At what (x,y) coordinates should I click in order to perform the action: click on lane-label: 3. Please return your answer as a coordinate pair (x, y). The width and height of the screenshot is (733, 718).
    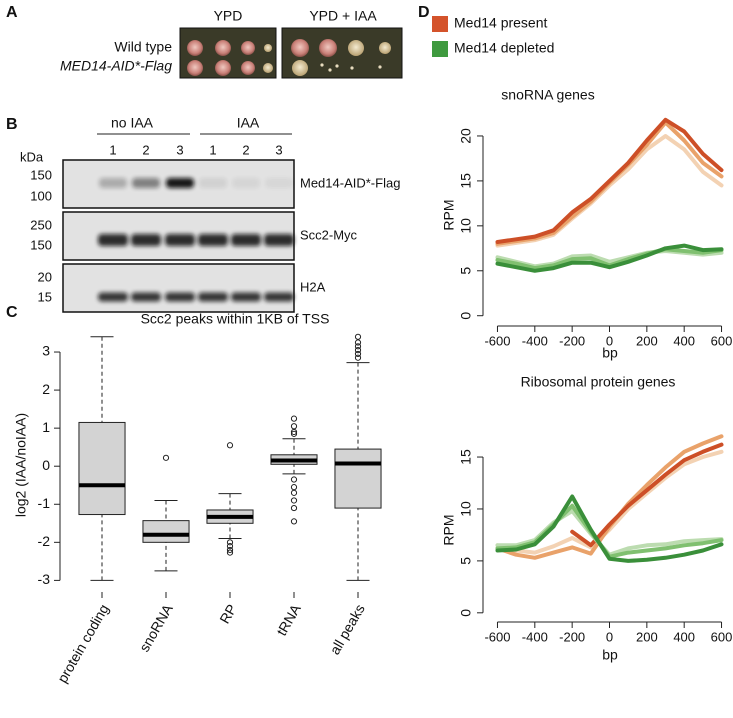
    Looking at the image, I should click on (278, 149).